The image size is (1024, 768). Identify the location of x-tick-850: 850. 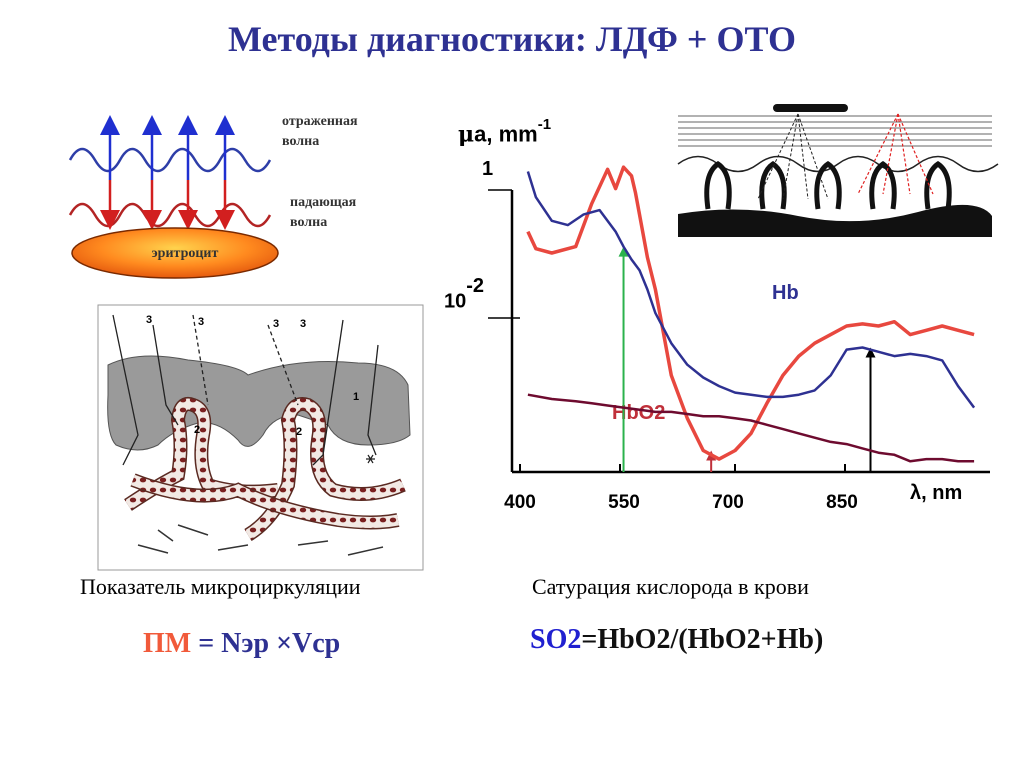
(842, 502).